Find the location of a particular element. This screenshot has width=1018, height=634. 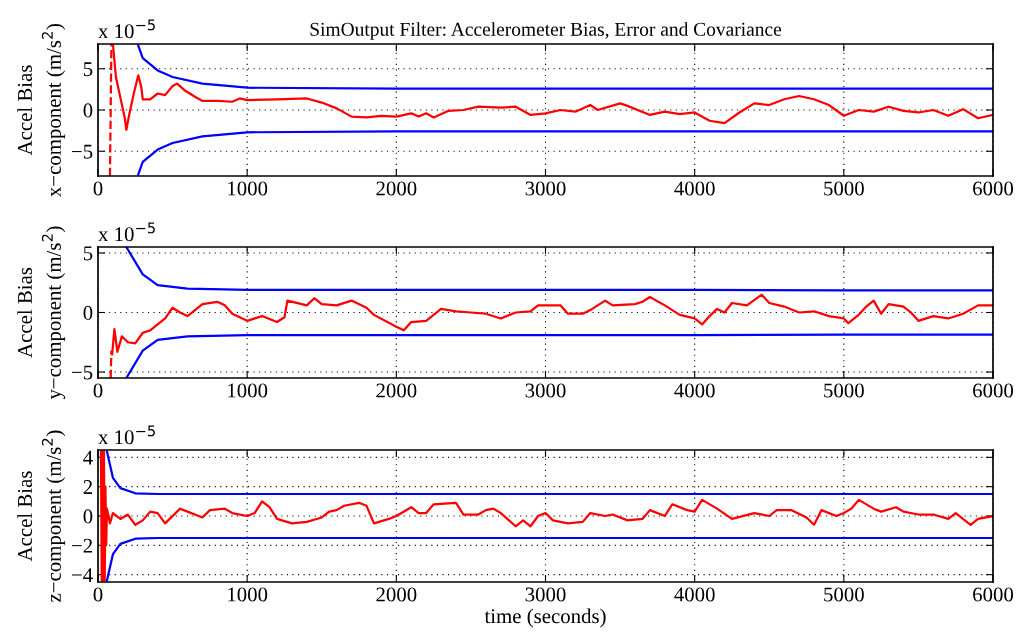

y-tick-label: 2 is located at coordinates (87, 487).